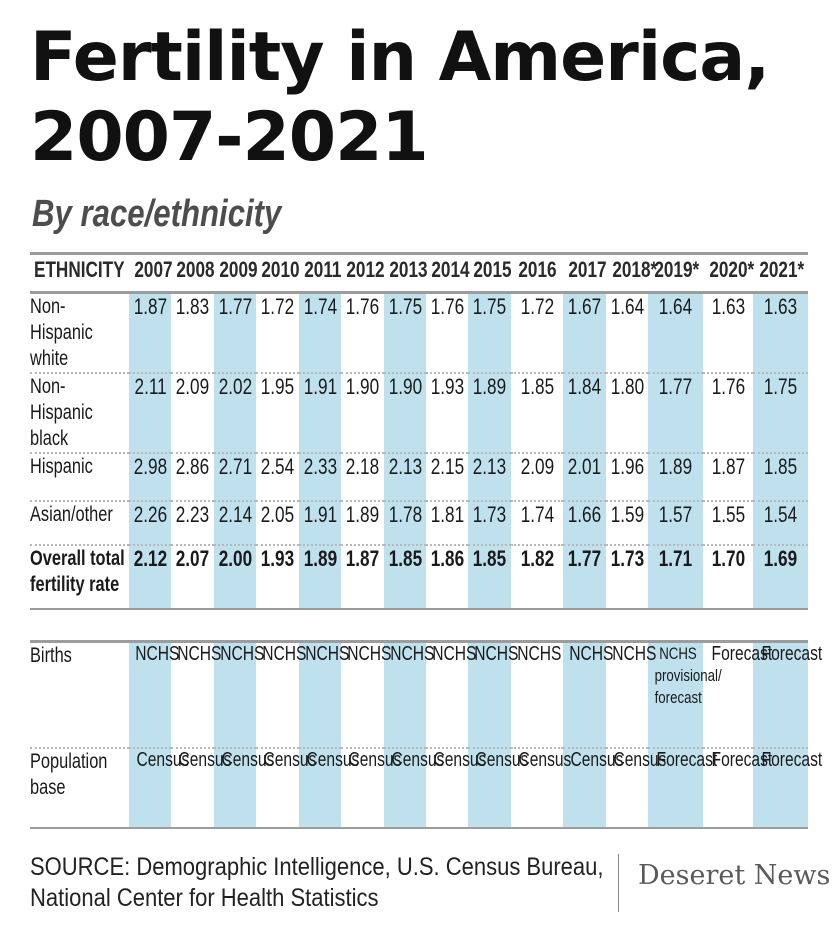 The height and width of the screenshot is (952, 840). What do you see at coordinates (490, 273) in the screenshot?
I see `year-header: 2015` at bounding box center [490, 273].